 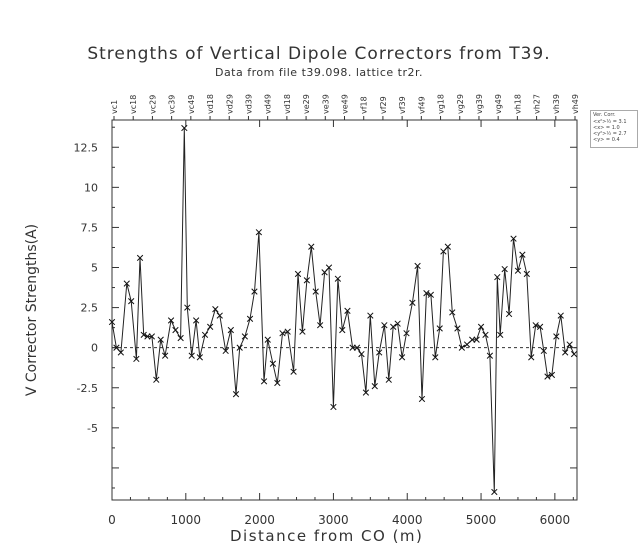 I want to click on top-corrector-label: vc1, so click(x=114, y=107).